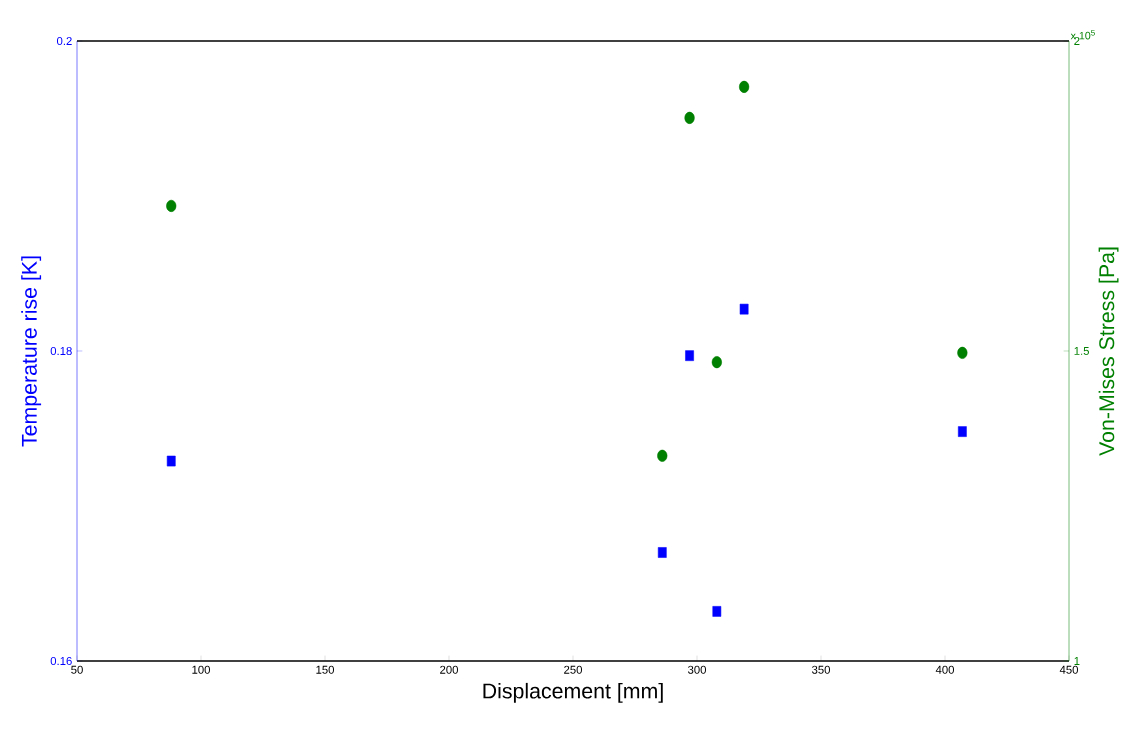  What do you see at coordinates (77, 669) in the screenshot?
I see `x-tick-label: 50` at bounding box center [77, 669].